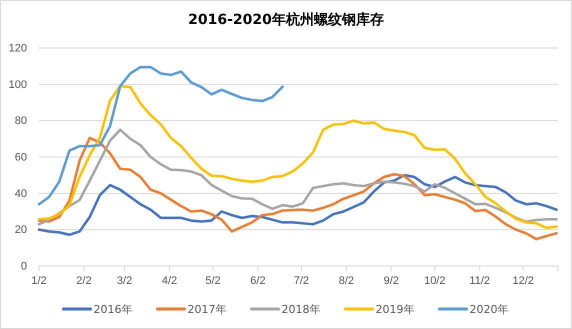 Image resolution: width=572 pixels, height=329 pixels. I want to click on legend-label: 2018年, so click(301, 309).